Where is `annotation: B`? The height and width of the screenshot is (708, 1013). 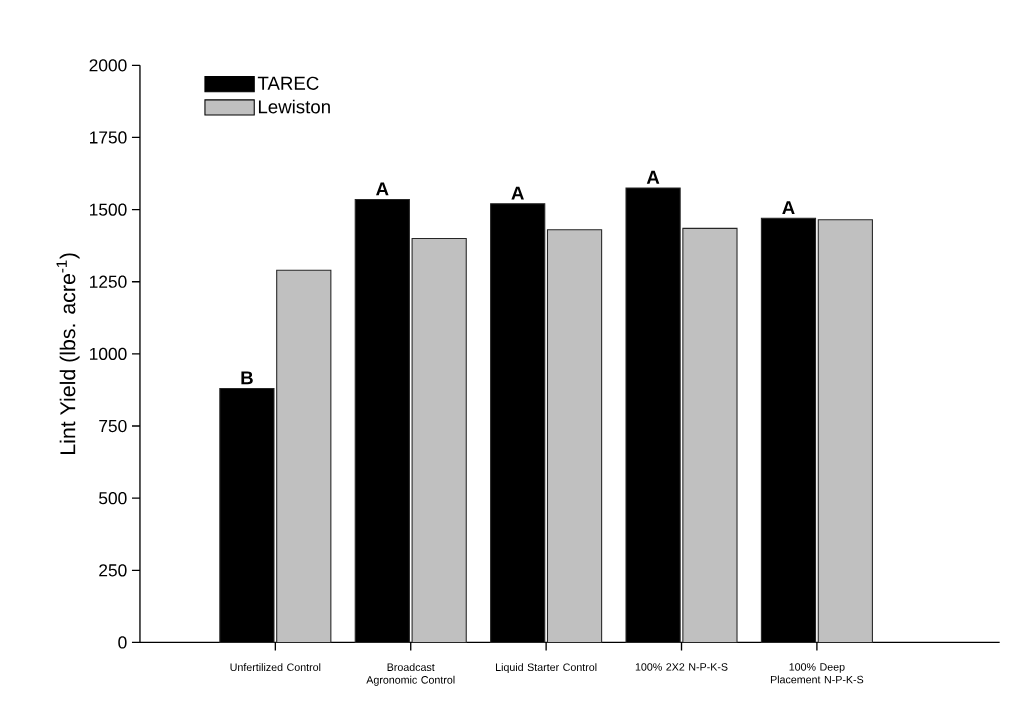 annotation: B is located at coordinates (247, 378).